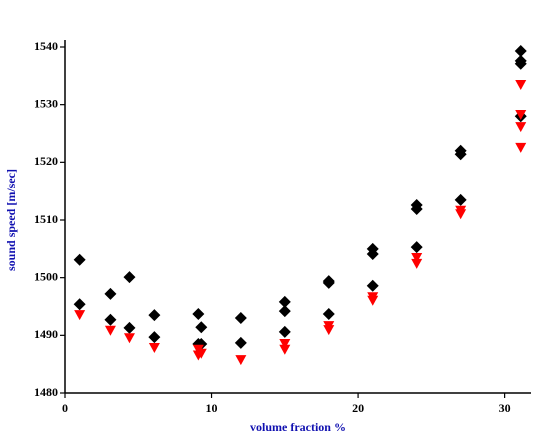 This screenshot has height=439, width=536. What do you see at coordinates (46, 334) in the screenshot?
I see `y-tick-label: 1490` at bounding box center [46, 334].